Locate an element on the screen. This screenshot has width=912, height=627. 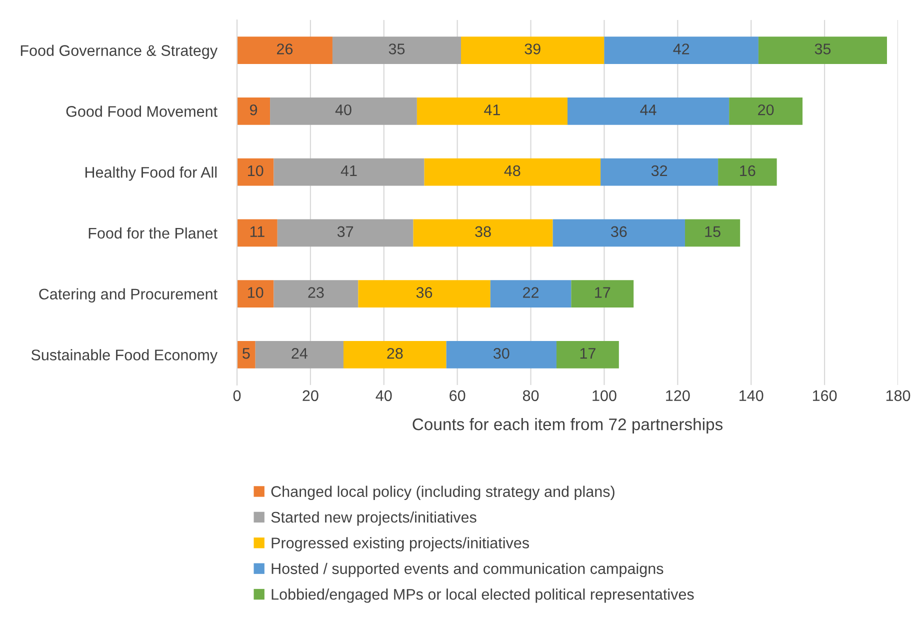
data-label: 24 is located at coordinates (300, 353).